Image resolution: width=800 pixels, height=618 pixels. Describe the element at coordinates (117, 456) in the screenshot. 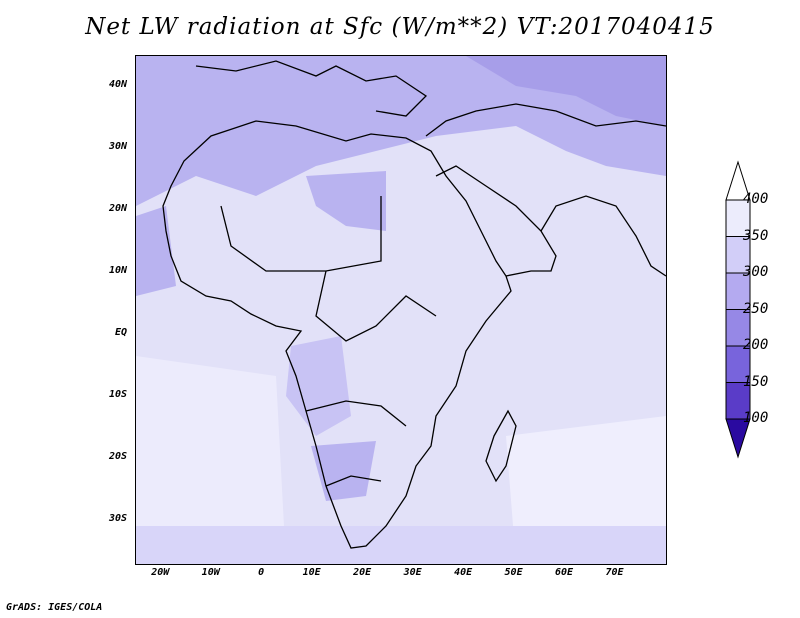

I see `y-tick-label: 20S` at that location.